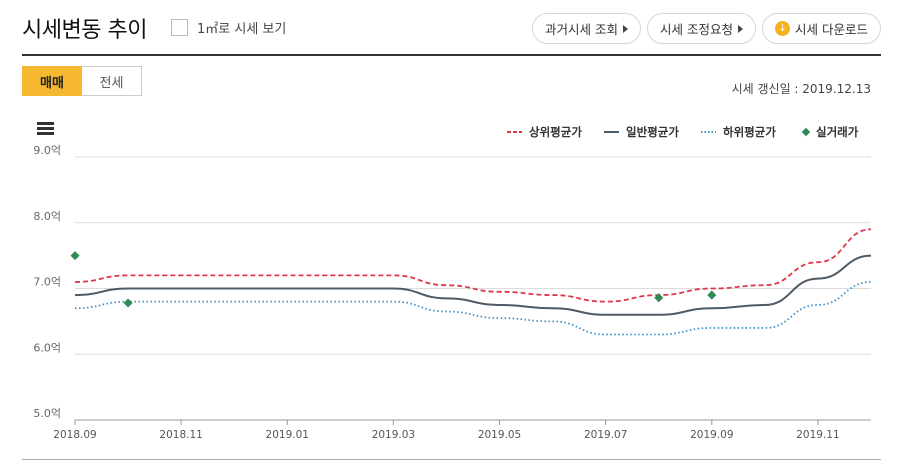 The image size is (907, 466). What do you see at coordinates (47, 216) in the screenshot?
I see `y-tick-label: 8.0억` at bounding box center [47, 216].